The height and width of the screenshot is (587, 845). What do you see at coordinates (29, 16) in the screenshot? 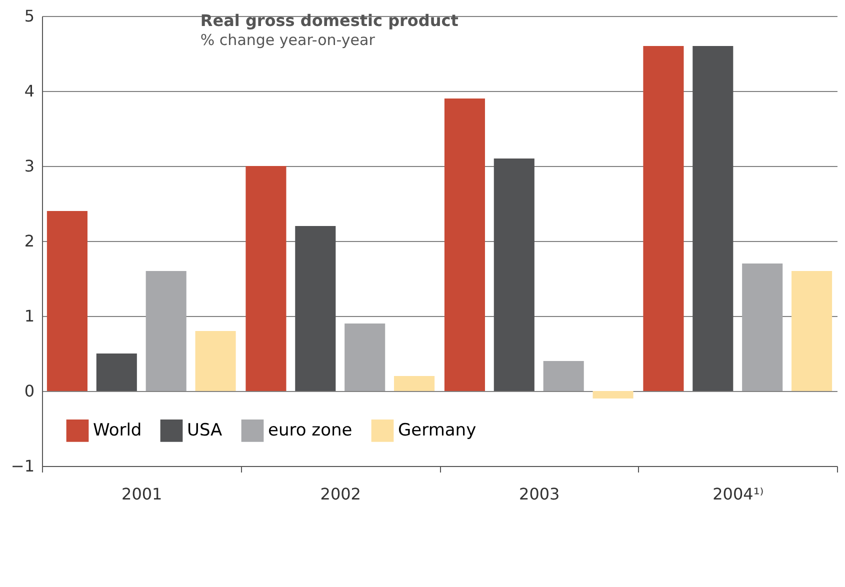
I see `y-tick-label: 5` at bounding box center [29, 16].